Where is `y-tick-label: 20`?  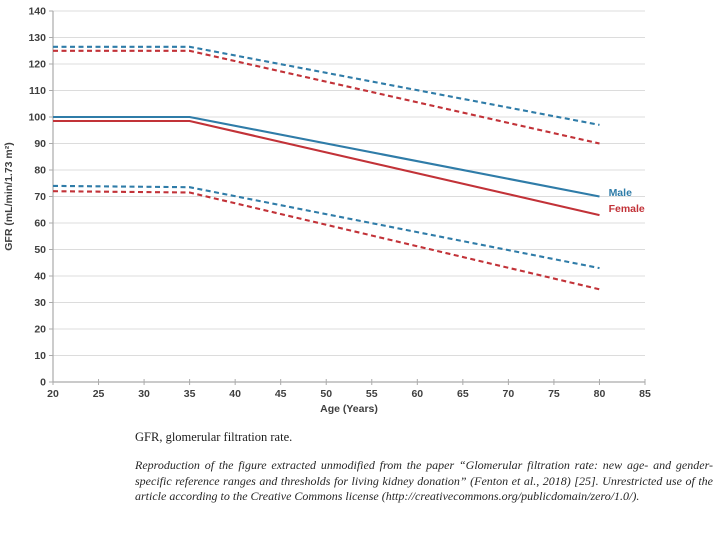
y-tick-label: 20 is located at coordinates (40, 330).